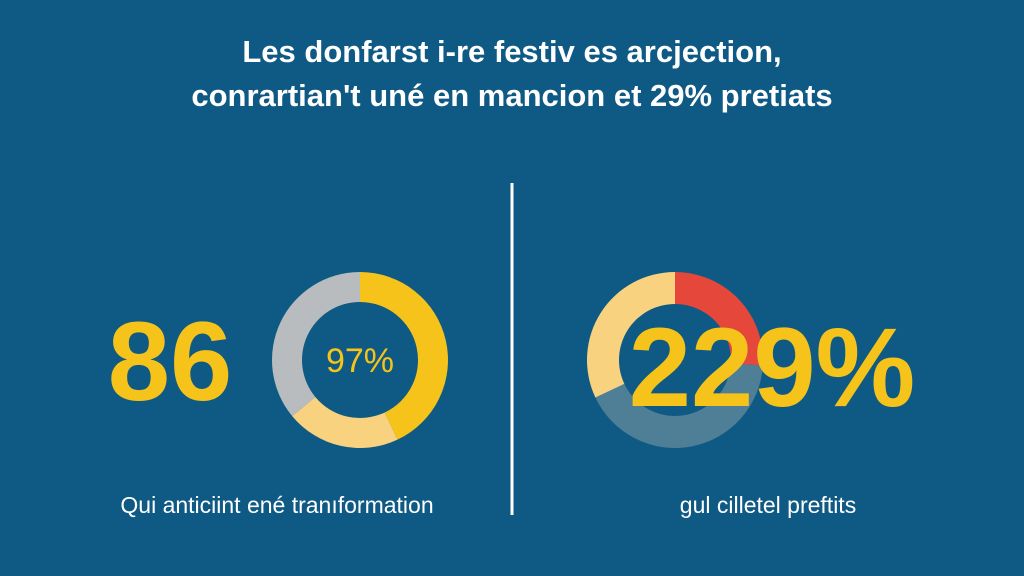 The height and width of the screenshot is (576, 1024). I want to click on donuts, so click(517, 360).